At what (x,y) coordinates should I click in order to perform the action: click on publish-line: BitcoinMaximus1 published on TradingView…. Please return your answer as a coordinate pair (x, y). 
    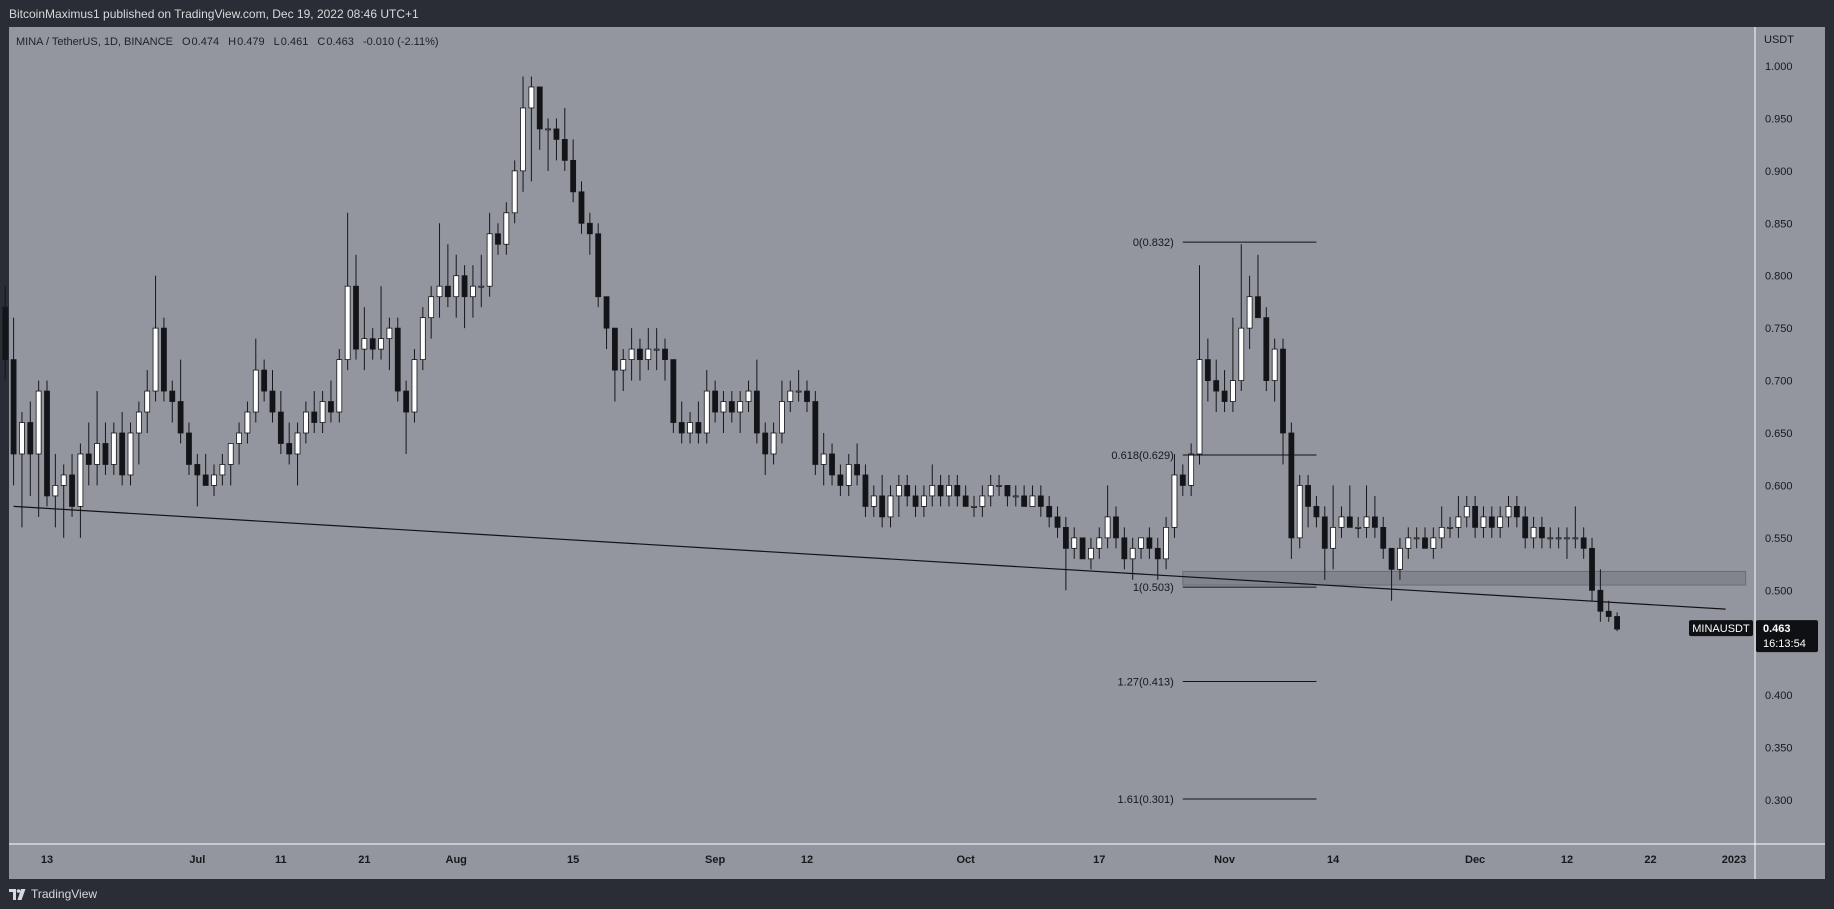
    Looking at the image, I should click on (214, 14).